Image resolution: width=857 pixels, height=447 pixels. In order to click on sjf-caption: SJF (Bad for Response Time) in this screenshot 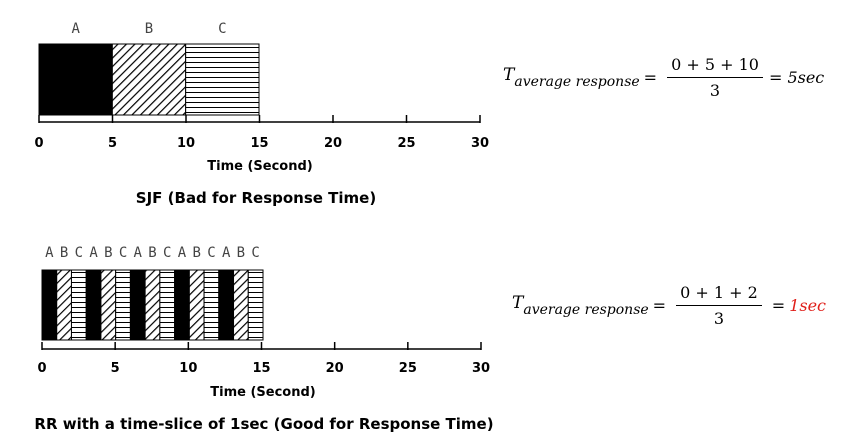, I will do `click(256, 198)`.